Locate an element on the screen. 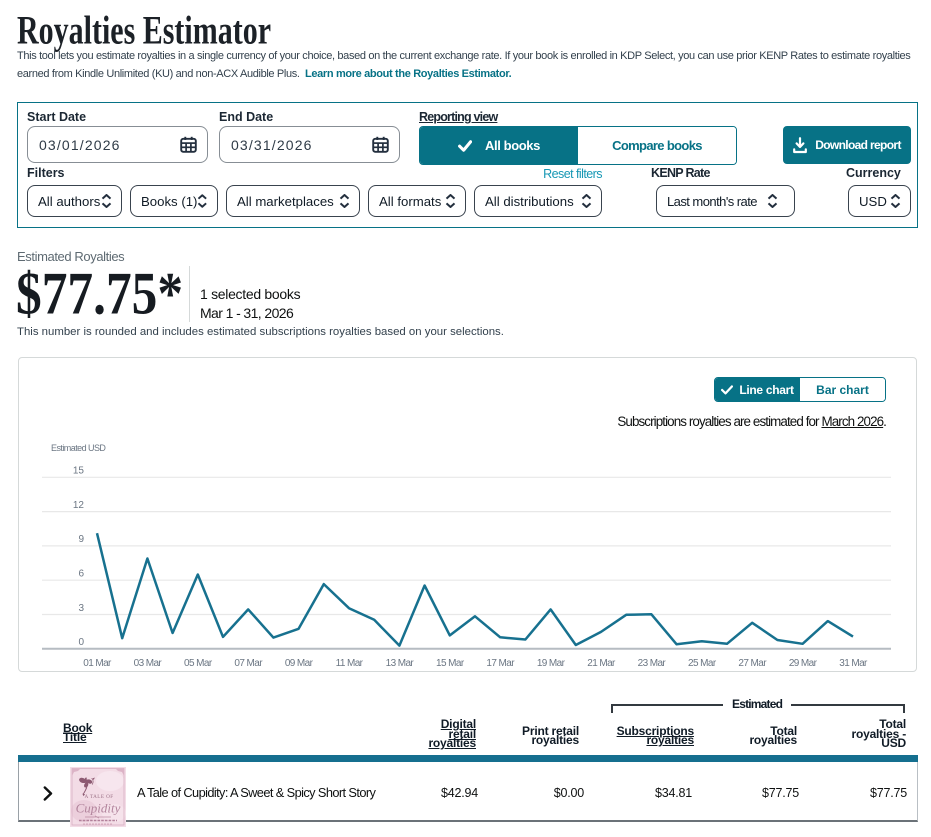  svg-text: 25 Mar is located at coordinates (702, 663).